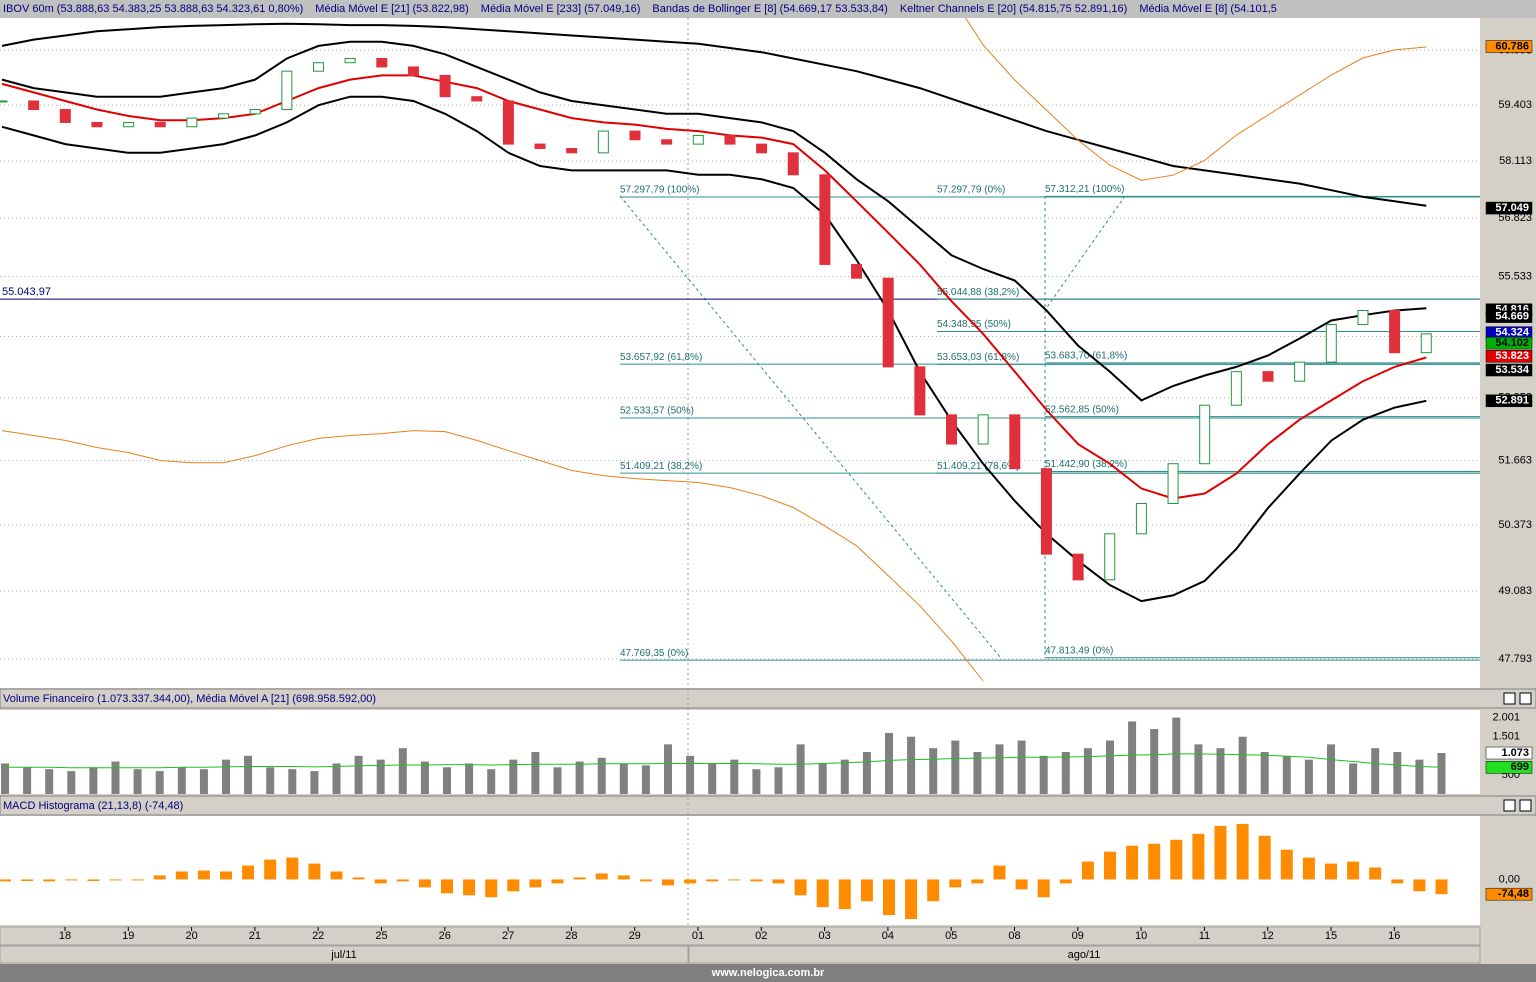 Image resolution: width=1536 pixels, height=982 pixels. What do you see at coordinates (698, 936) in the screenshot?
I see `date-label: 01` at bounding box center [698, 936].